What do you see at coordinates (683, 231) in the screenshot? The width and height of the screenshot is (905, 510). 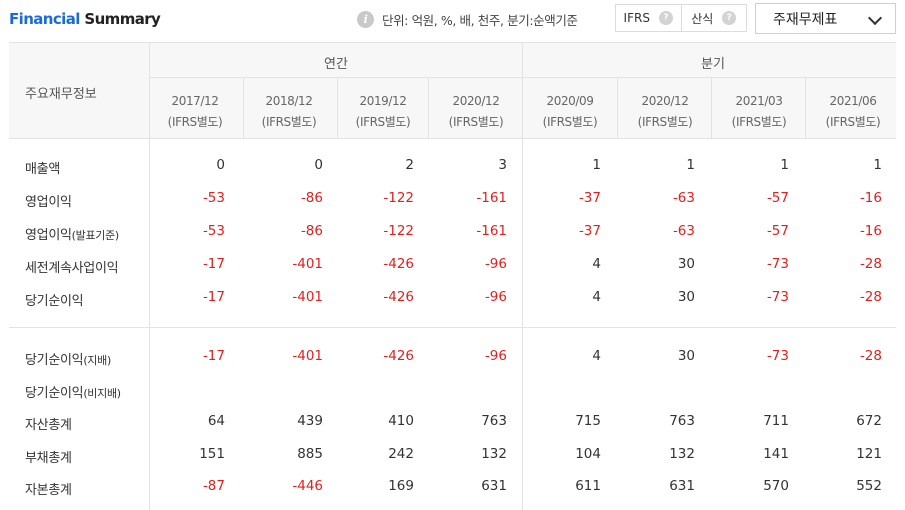 I see `value-cell: -63` at bounding box center [683, 231].